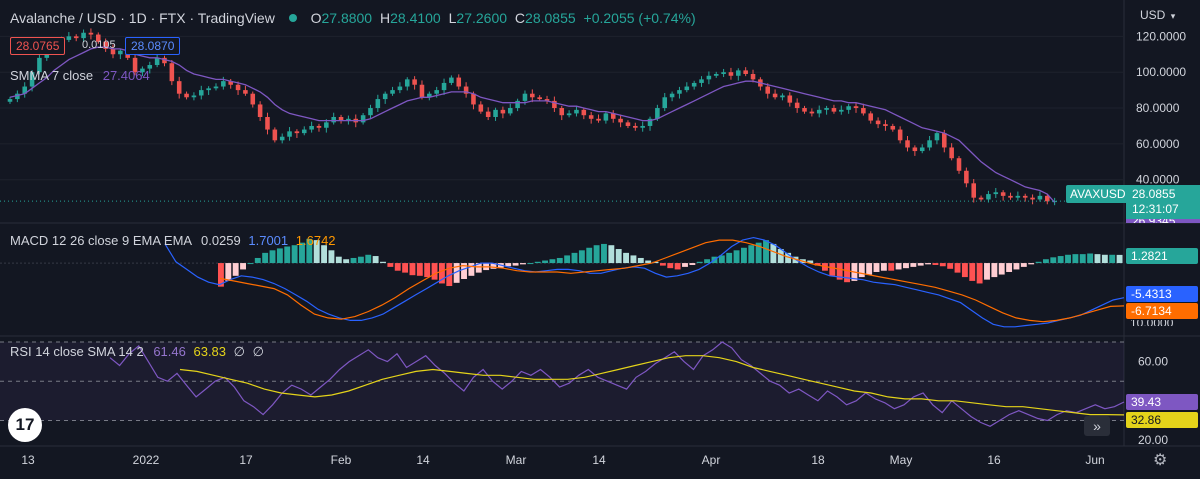 This screenshot has height=479, width=1200. I want to click on ohlc-o-label: O, so click(316, 18).